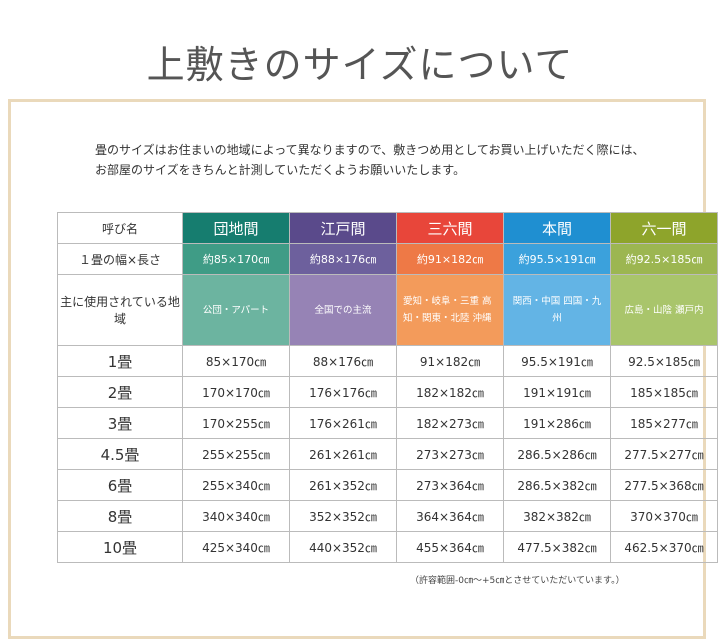  What do you see at coordinates (120, 423) in the screenshot?
I see `row-label: 3畳` at bounding box center [120, 423].